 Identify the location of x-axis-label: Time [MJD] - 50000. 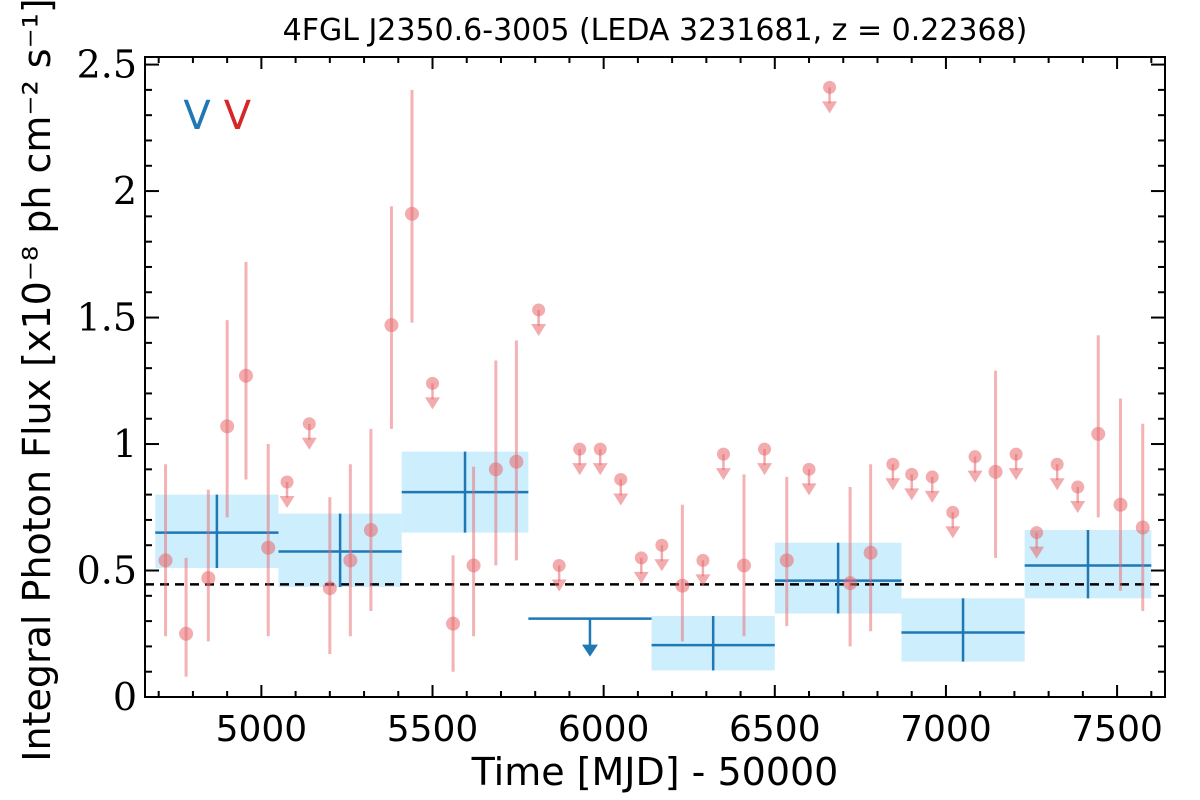
(655, 772).